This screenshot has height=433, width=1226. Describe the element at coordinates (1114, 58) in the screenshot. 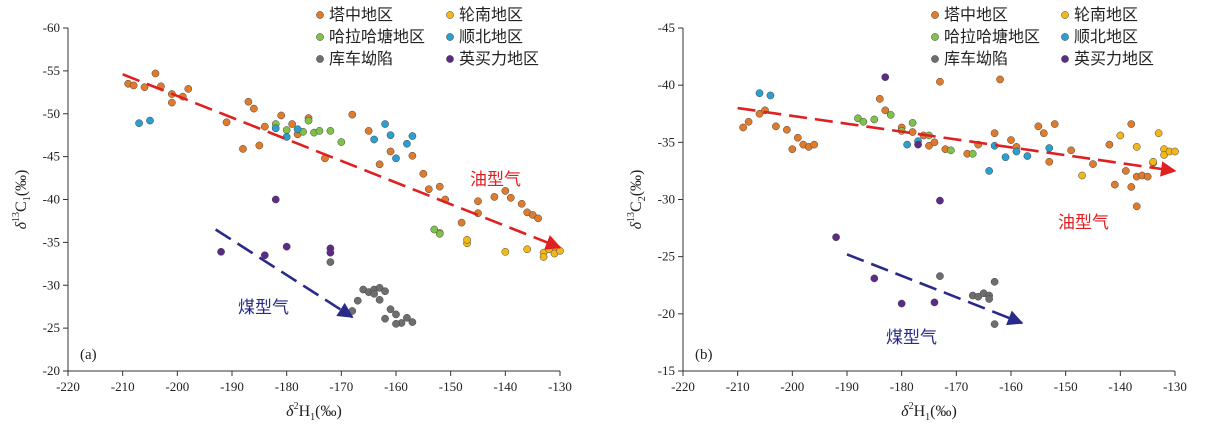

I see `legend-label: 英买力地区` at that location.